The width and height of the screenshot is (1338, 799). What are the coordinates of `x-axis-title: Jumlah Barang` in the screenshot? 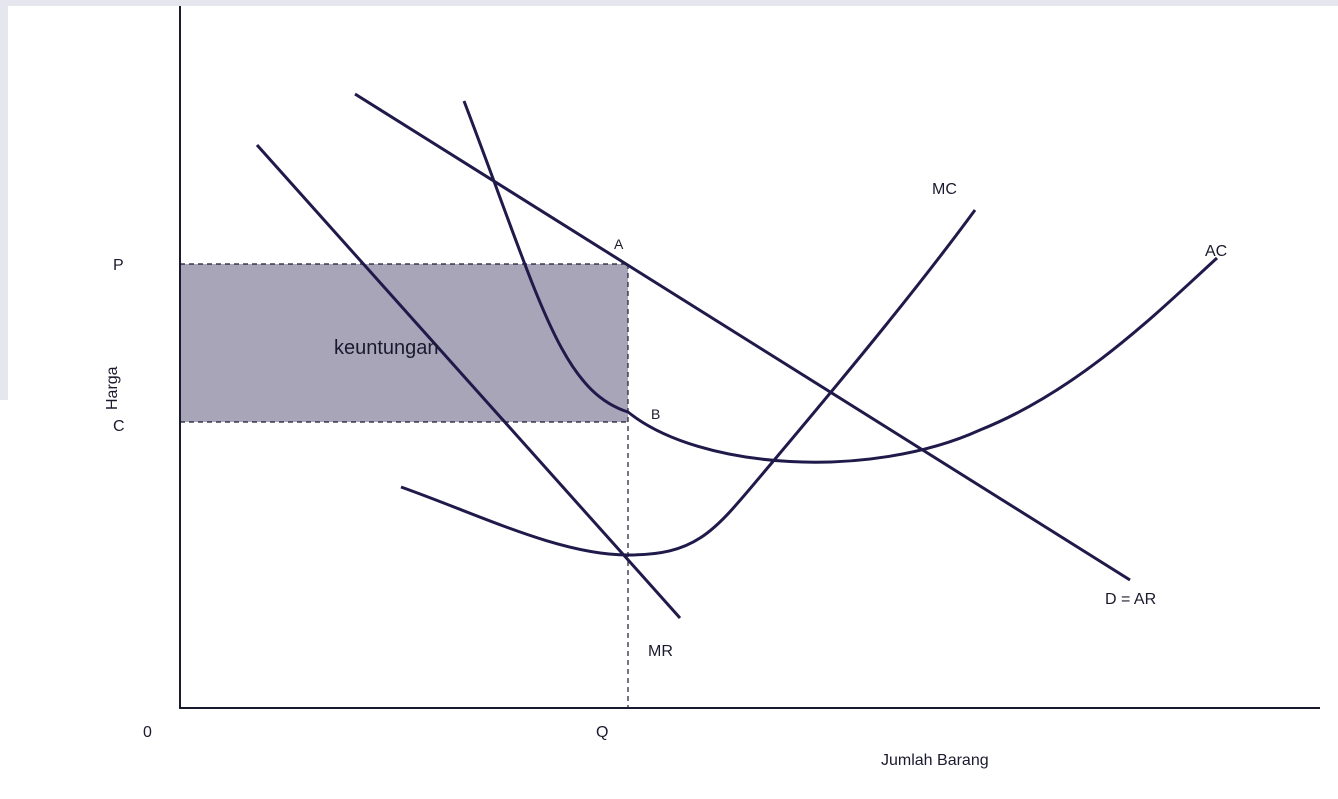 It's located at (935, 760).